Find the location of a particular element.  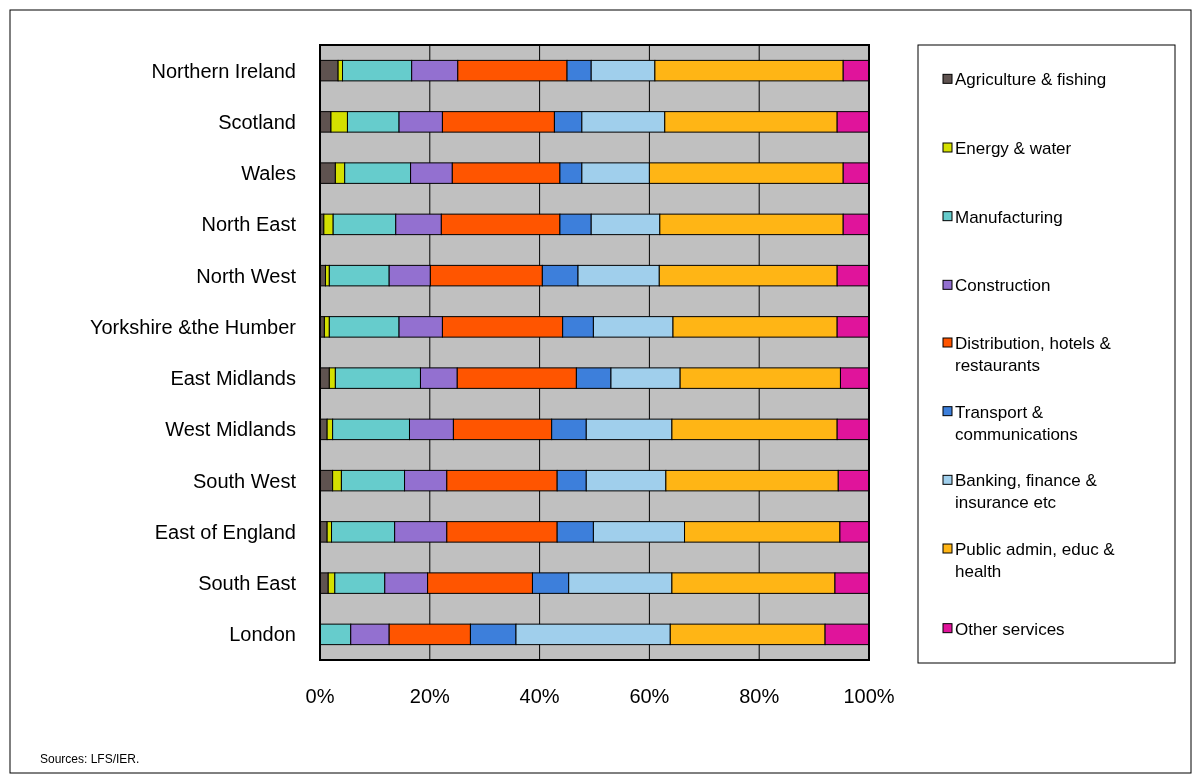

y-tick-label: Wales is located at coordinates (268, 173).